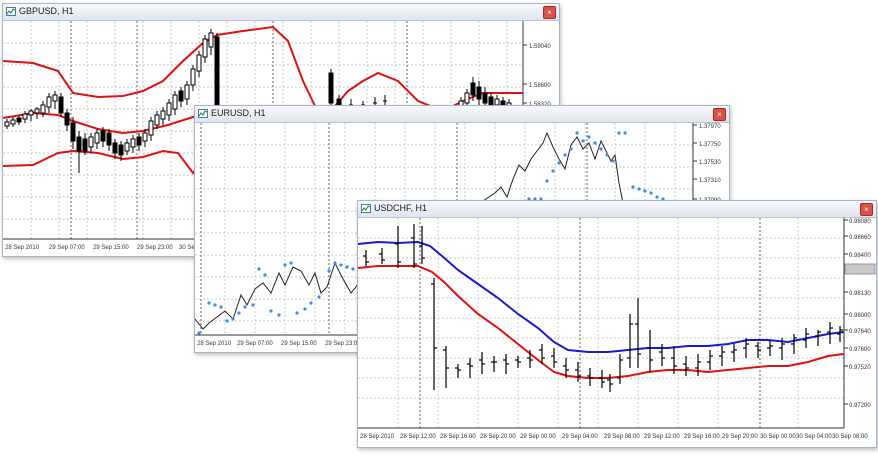 The height and width of the screenshot is (463, 878). What do you see at coordinates (860, 238) in the screenshot?
I see `price-label: 0.98660` at bounding box center [860, 238].